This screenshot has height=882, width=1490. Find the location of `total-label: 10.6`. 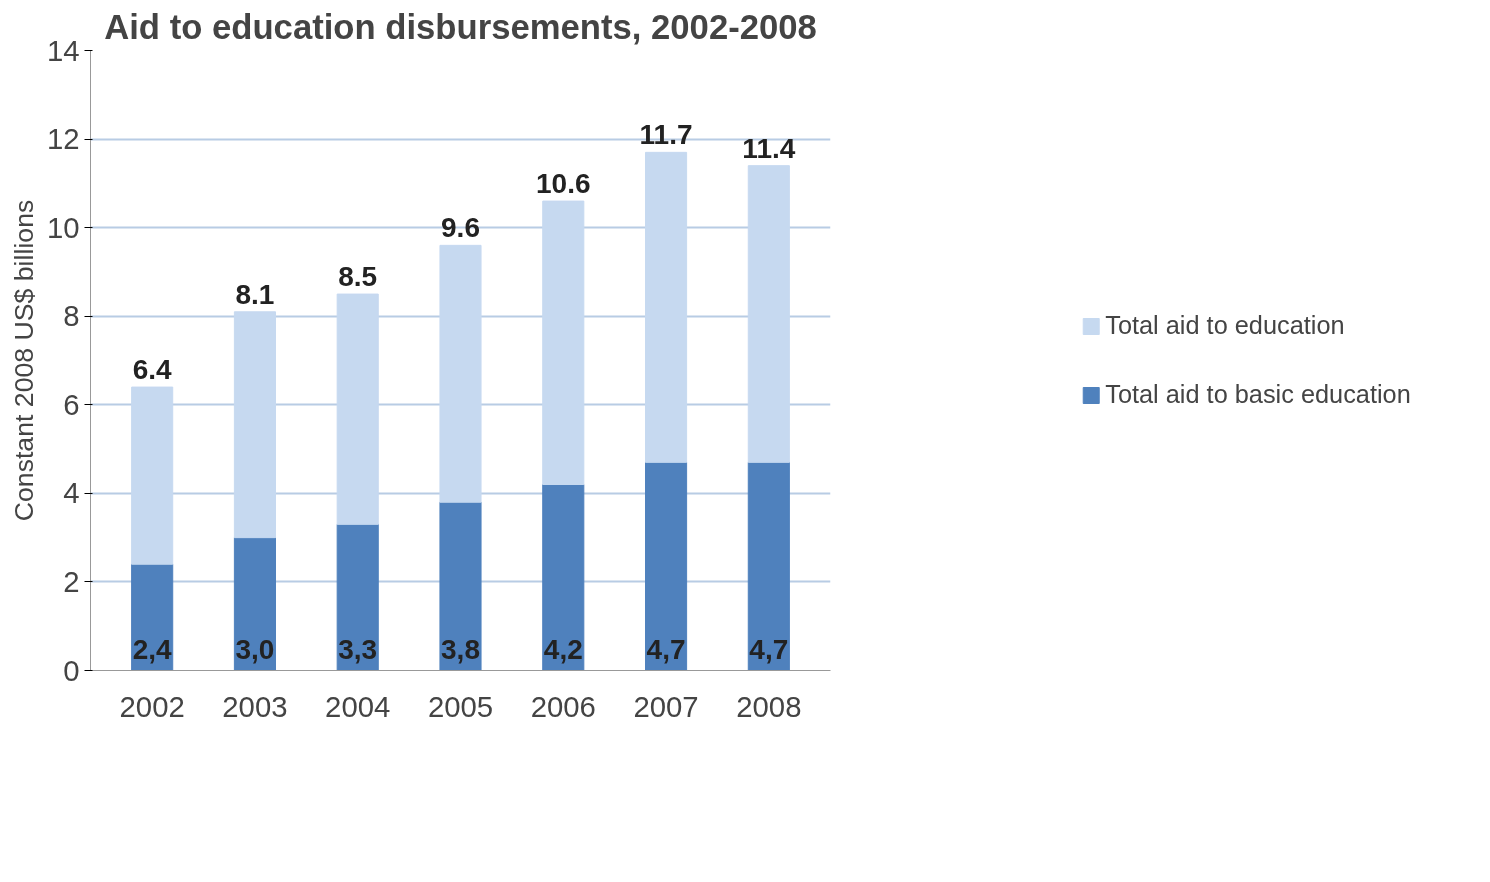

total-label: 10.6 is located at coordinates (563, 184).